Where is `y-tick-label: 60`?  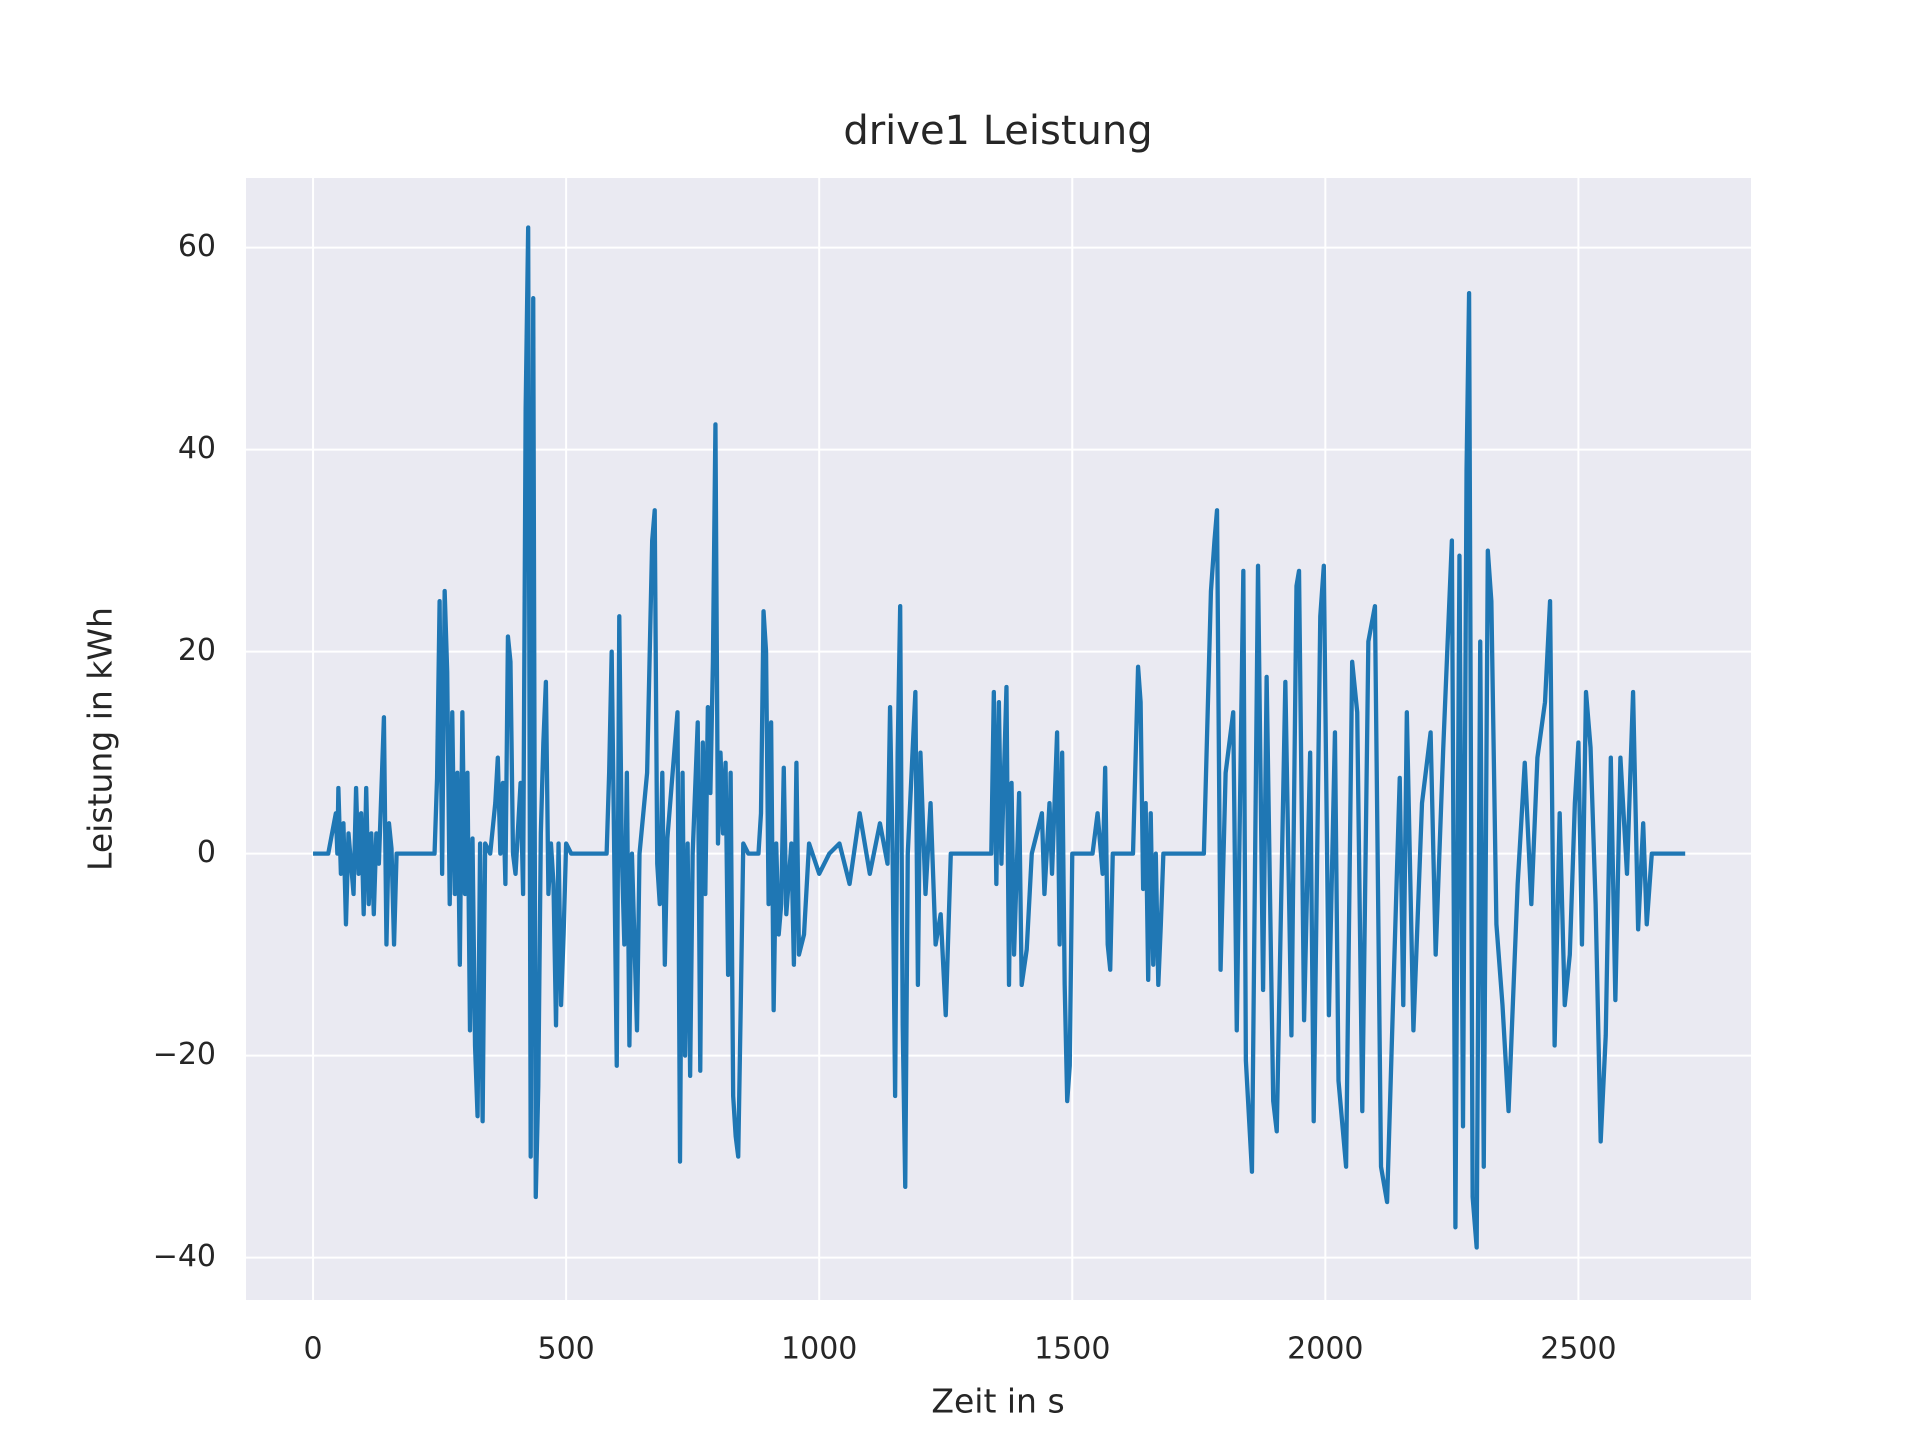 y-tick-label: 60 is located at coordinates (197, 246).